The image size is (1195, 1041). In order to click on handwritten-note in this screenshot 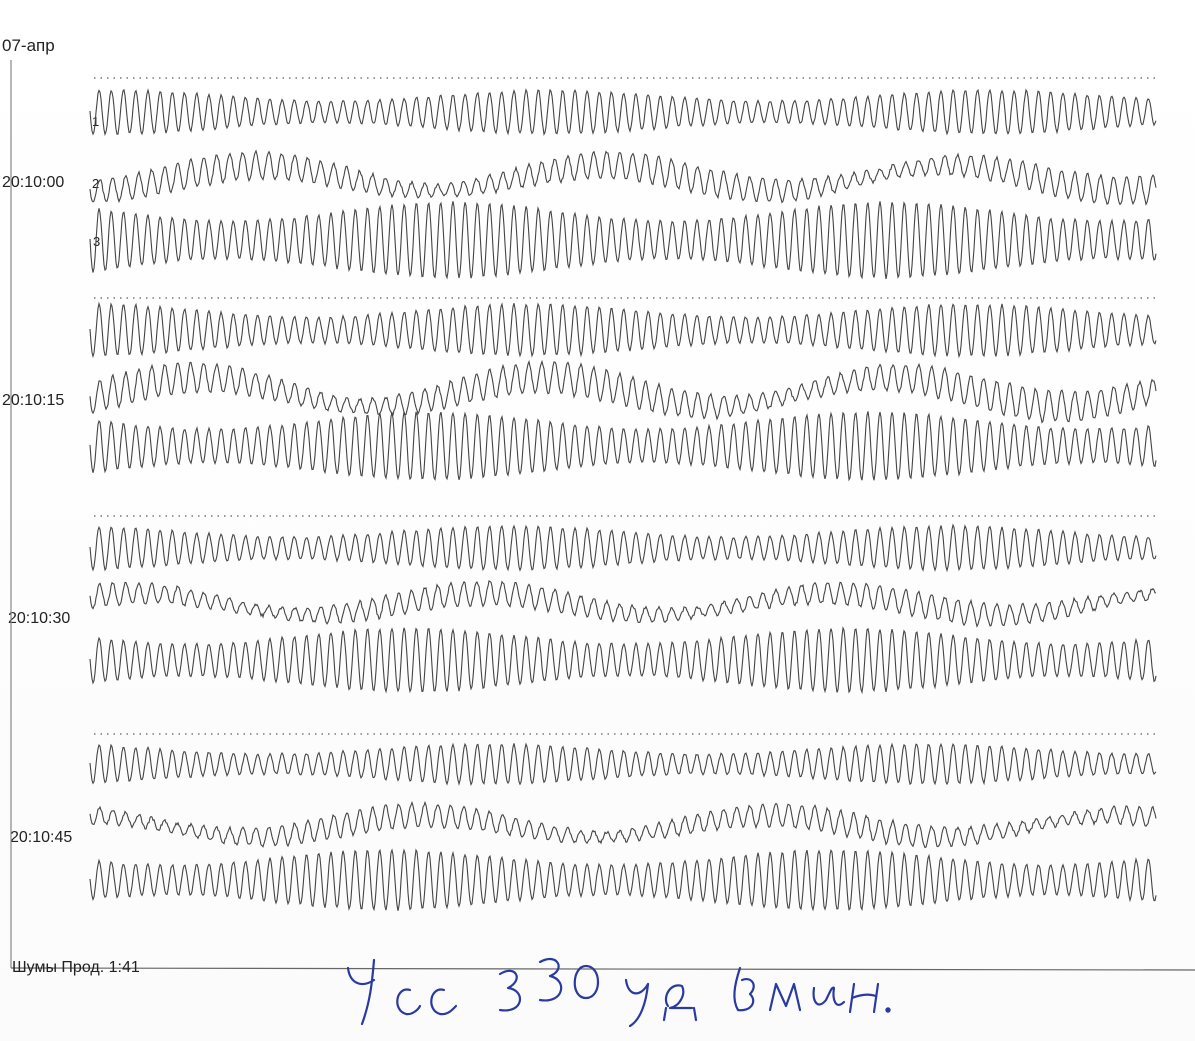, I will do `click(618, 993)`.